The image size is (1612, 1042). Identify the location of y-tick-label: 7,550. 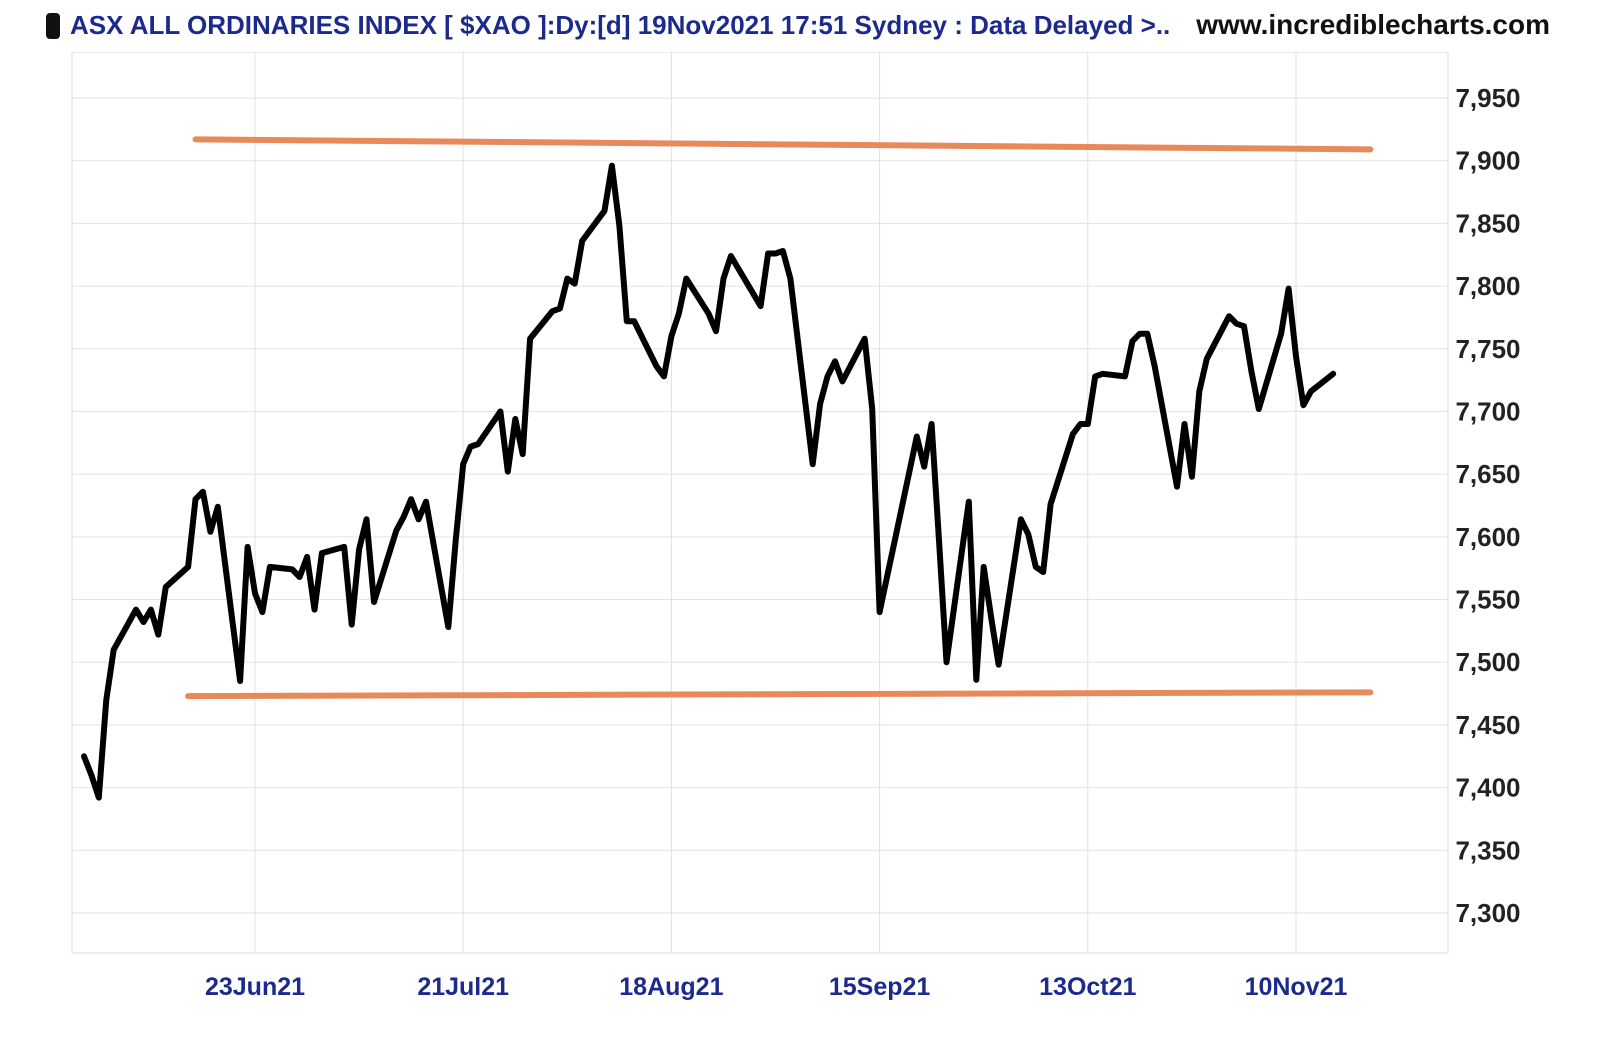
(1487, 600).